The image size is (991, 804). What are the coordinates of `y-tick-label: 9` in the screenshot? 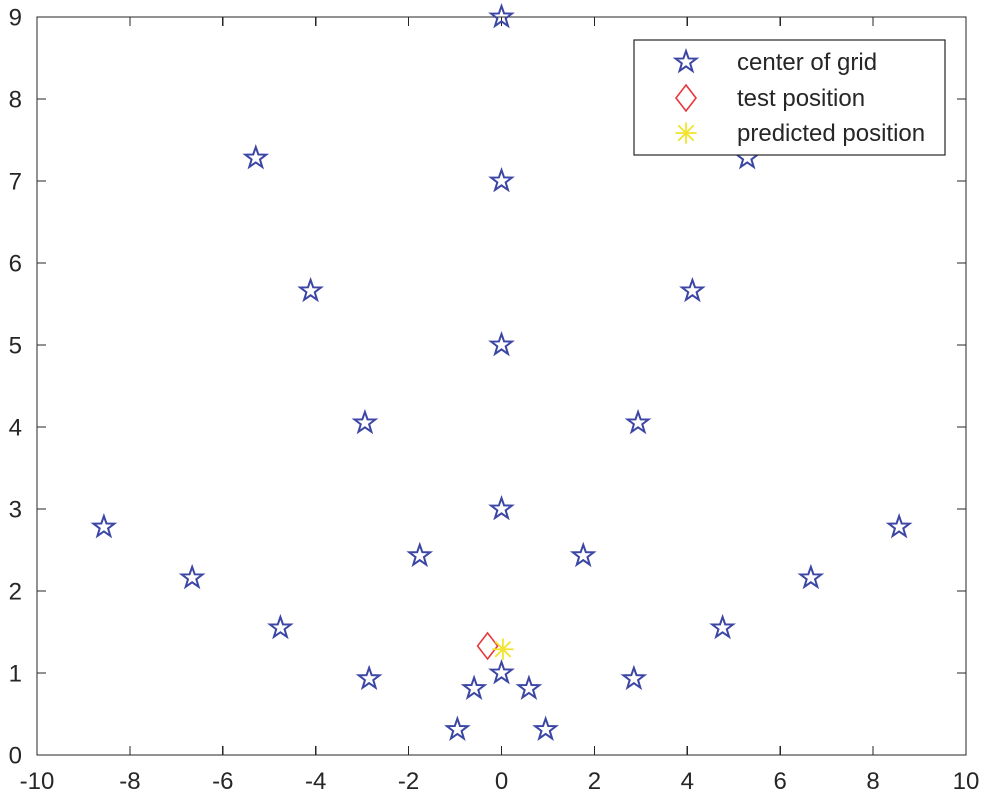 It's located at (15, 18).